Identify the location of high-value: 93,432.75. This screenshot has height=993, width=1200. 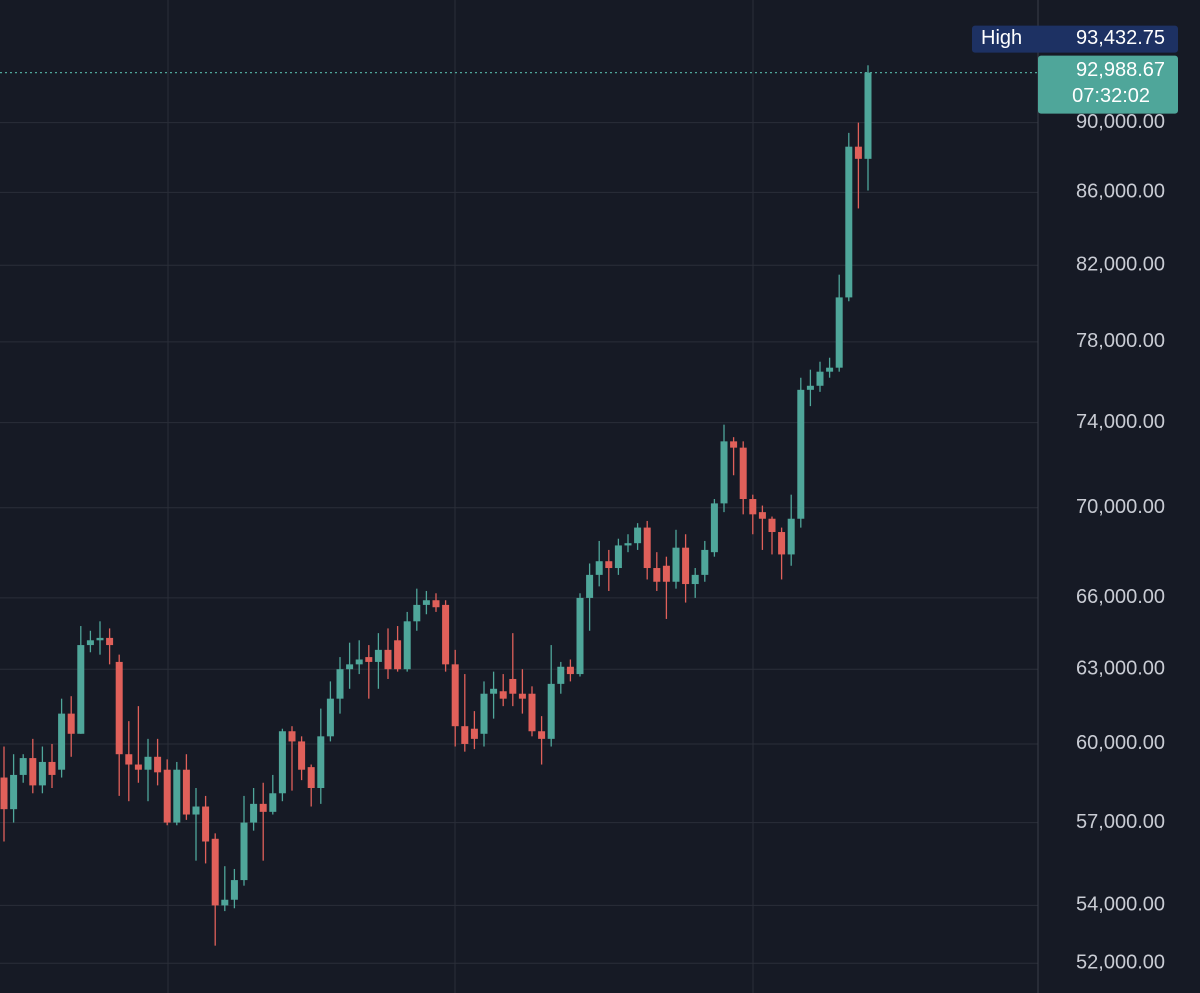
(1120, 38).